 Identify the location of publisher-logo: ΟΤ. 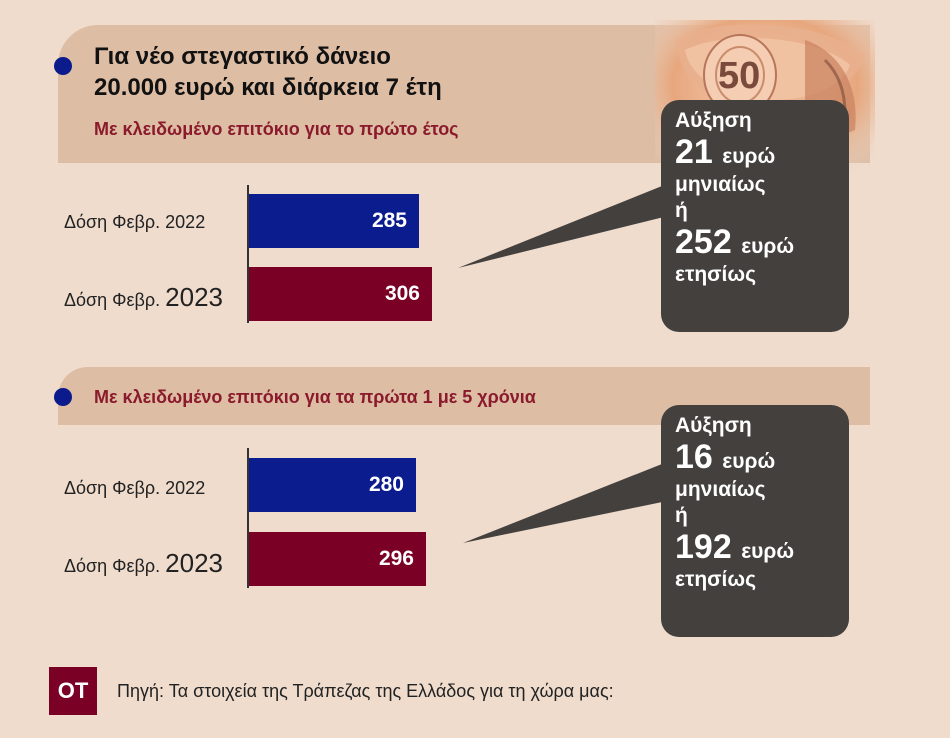
(73, 691).